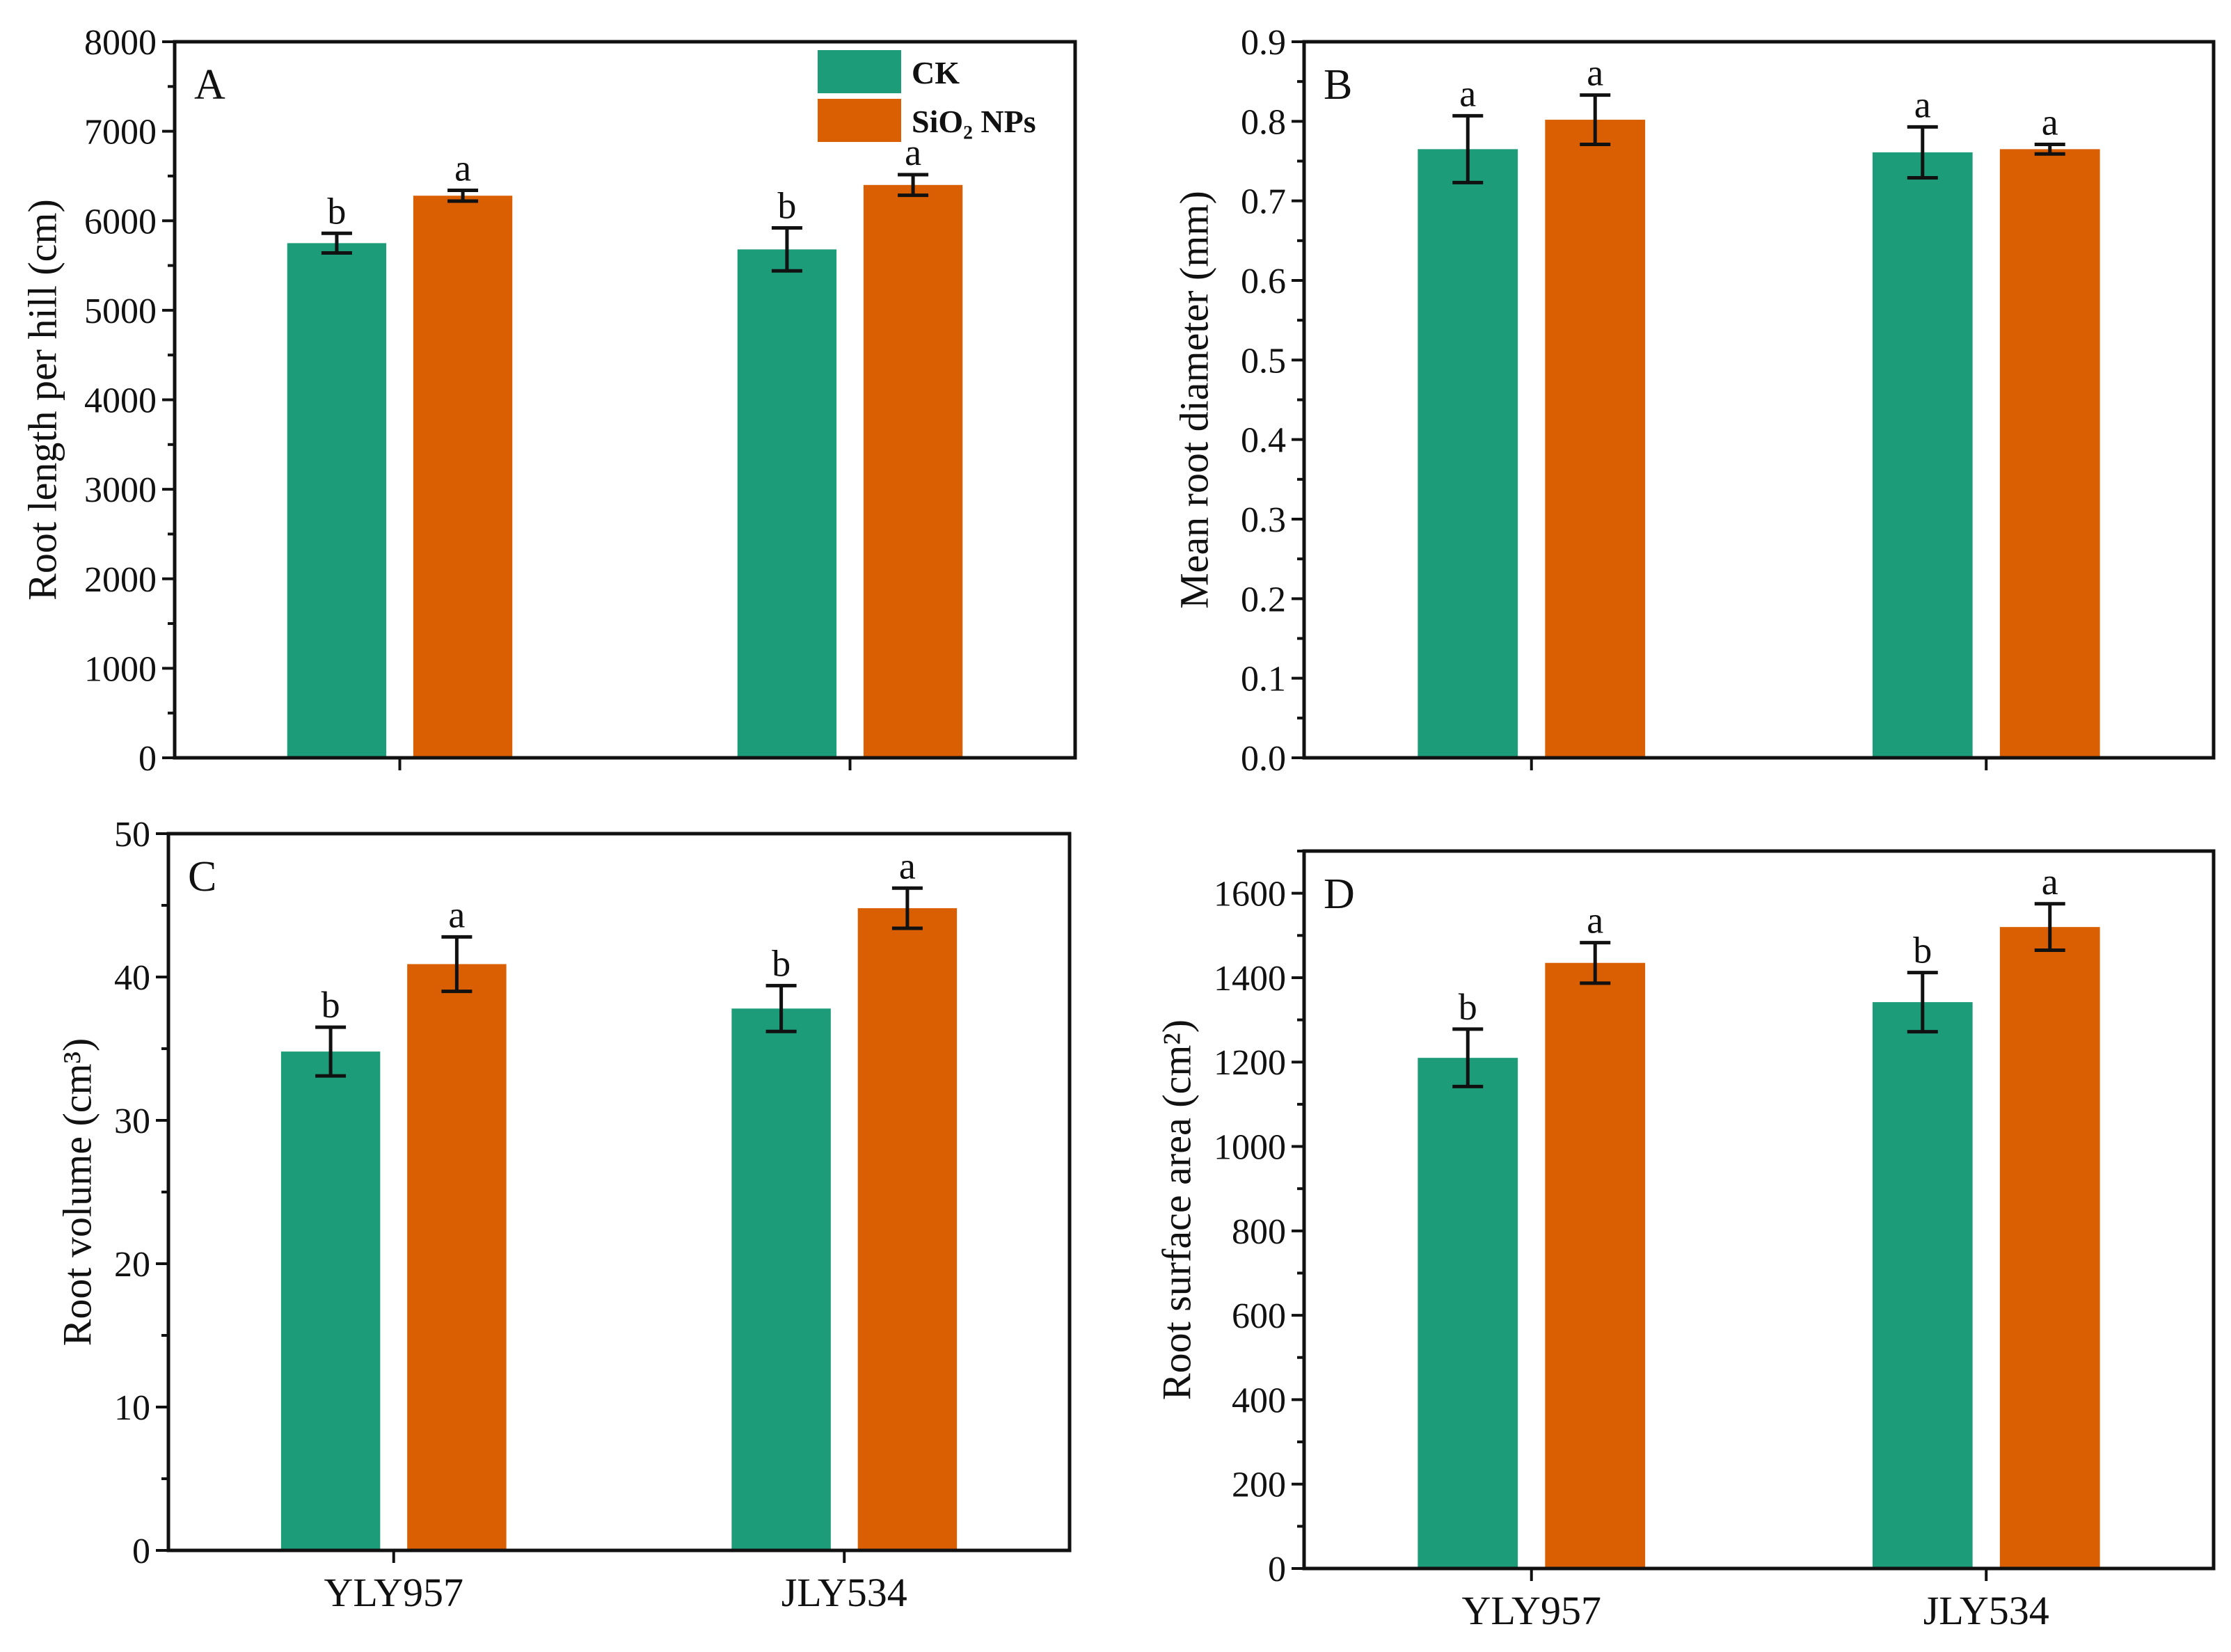 This screenshot has height=1652, width=2231. What do you see at coordinates (1263, 122) in the screenshot?
I see `y-tick-label: 0.8` at bounding box center [1263, 122].